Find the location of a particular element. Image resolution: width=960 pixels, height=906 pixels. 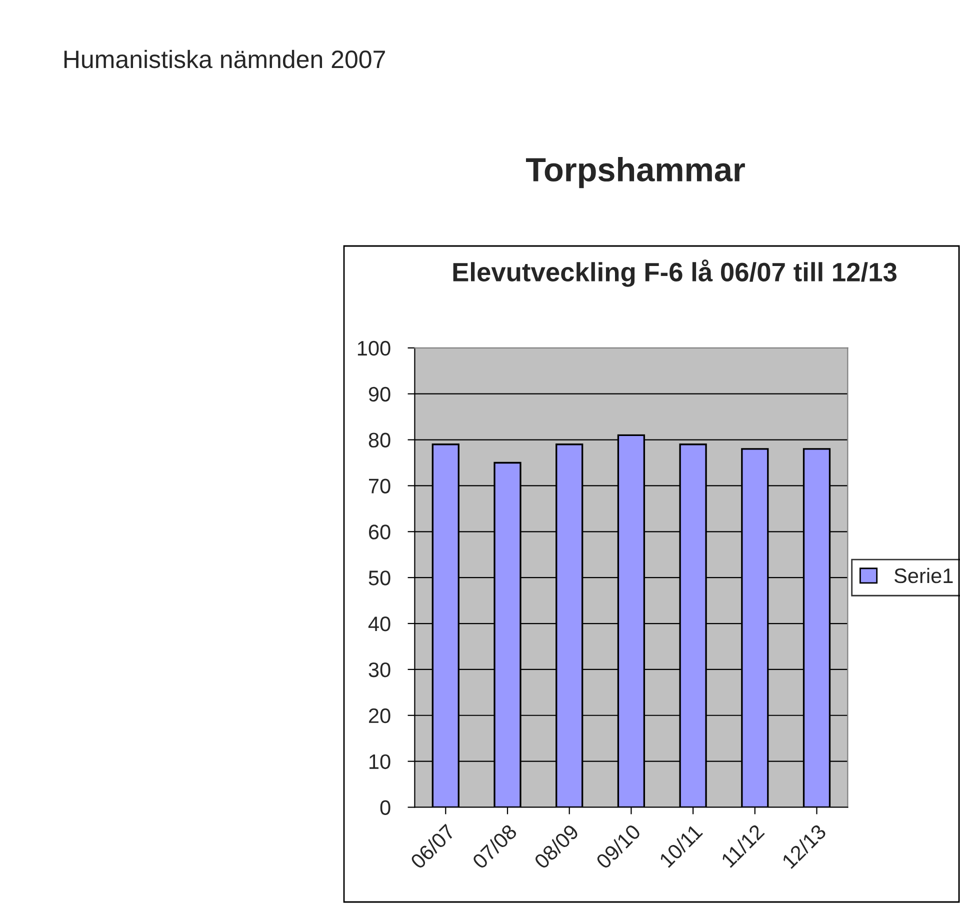

y-tick-label: 20 is located at coordinates (379, 716).